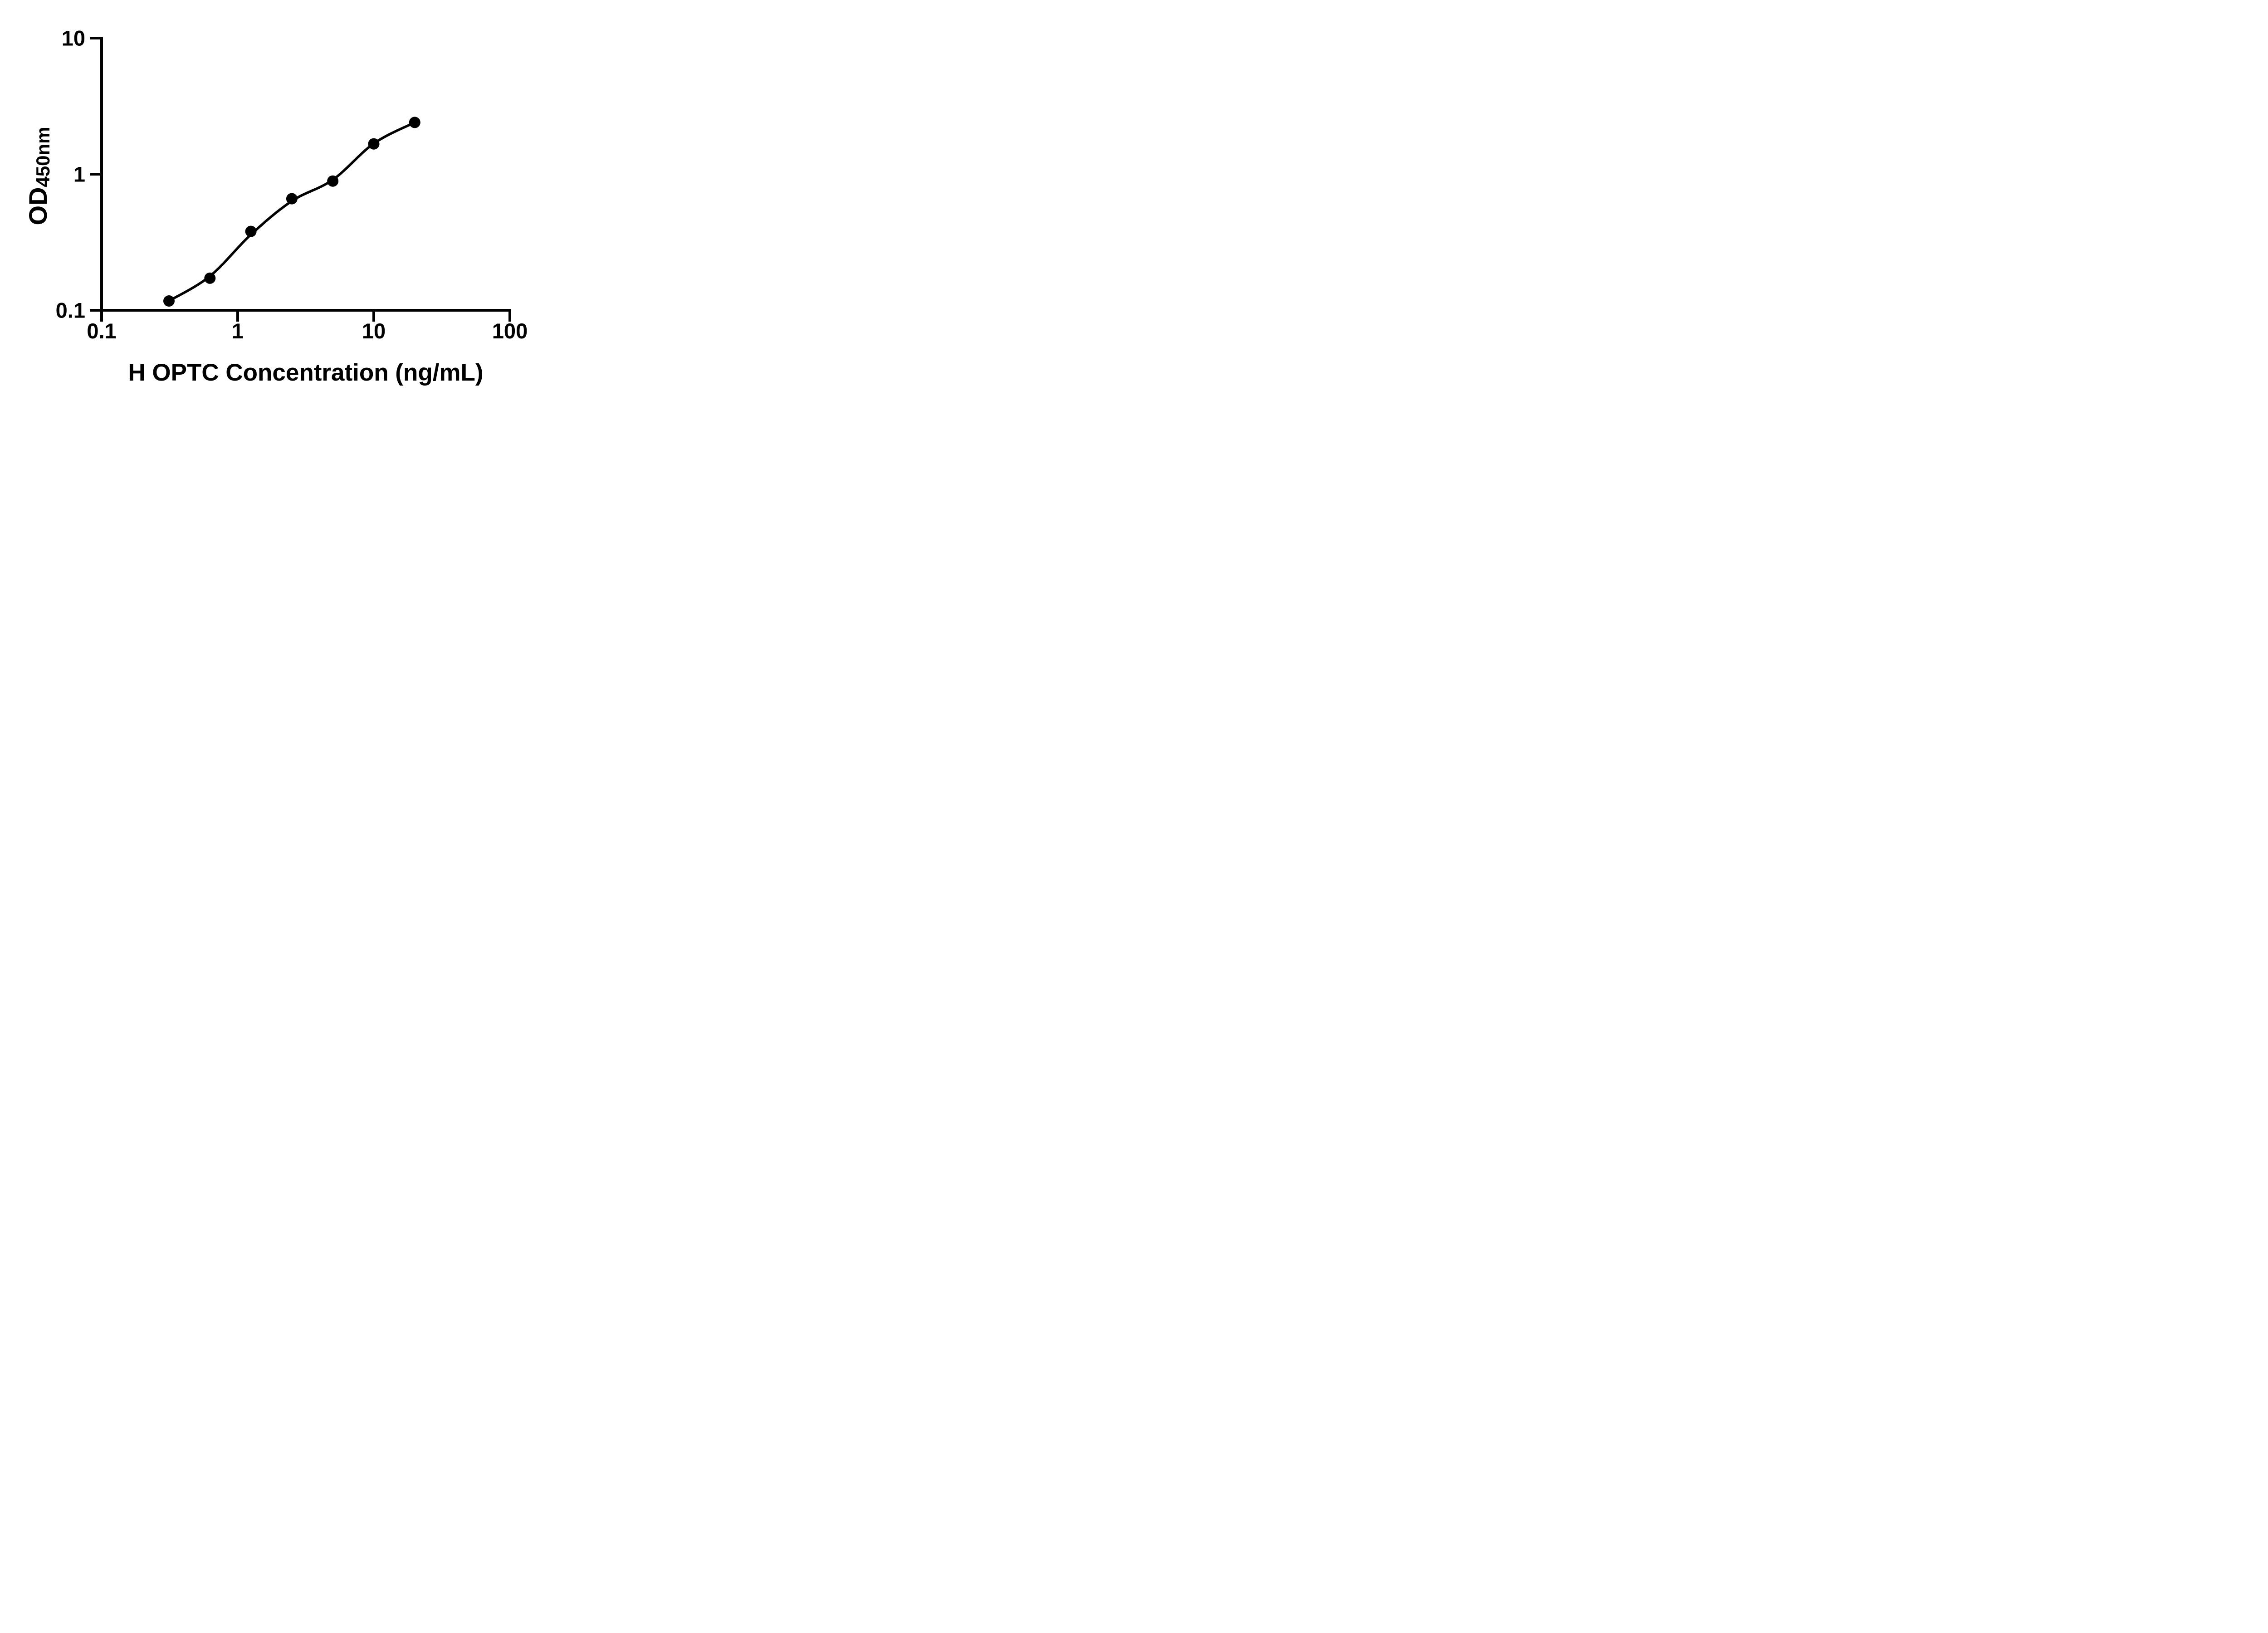  I want to click on y-axis-title-main: OD, so click(38, 206).